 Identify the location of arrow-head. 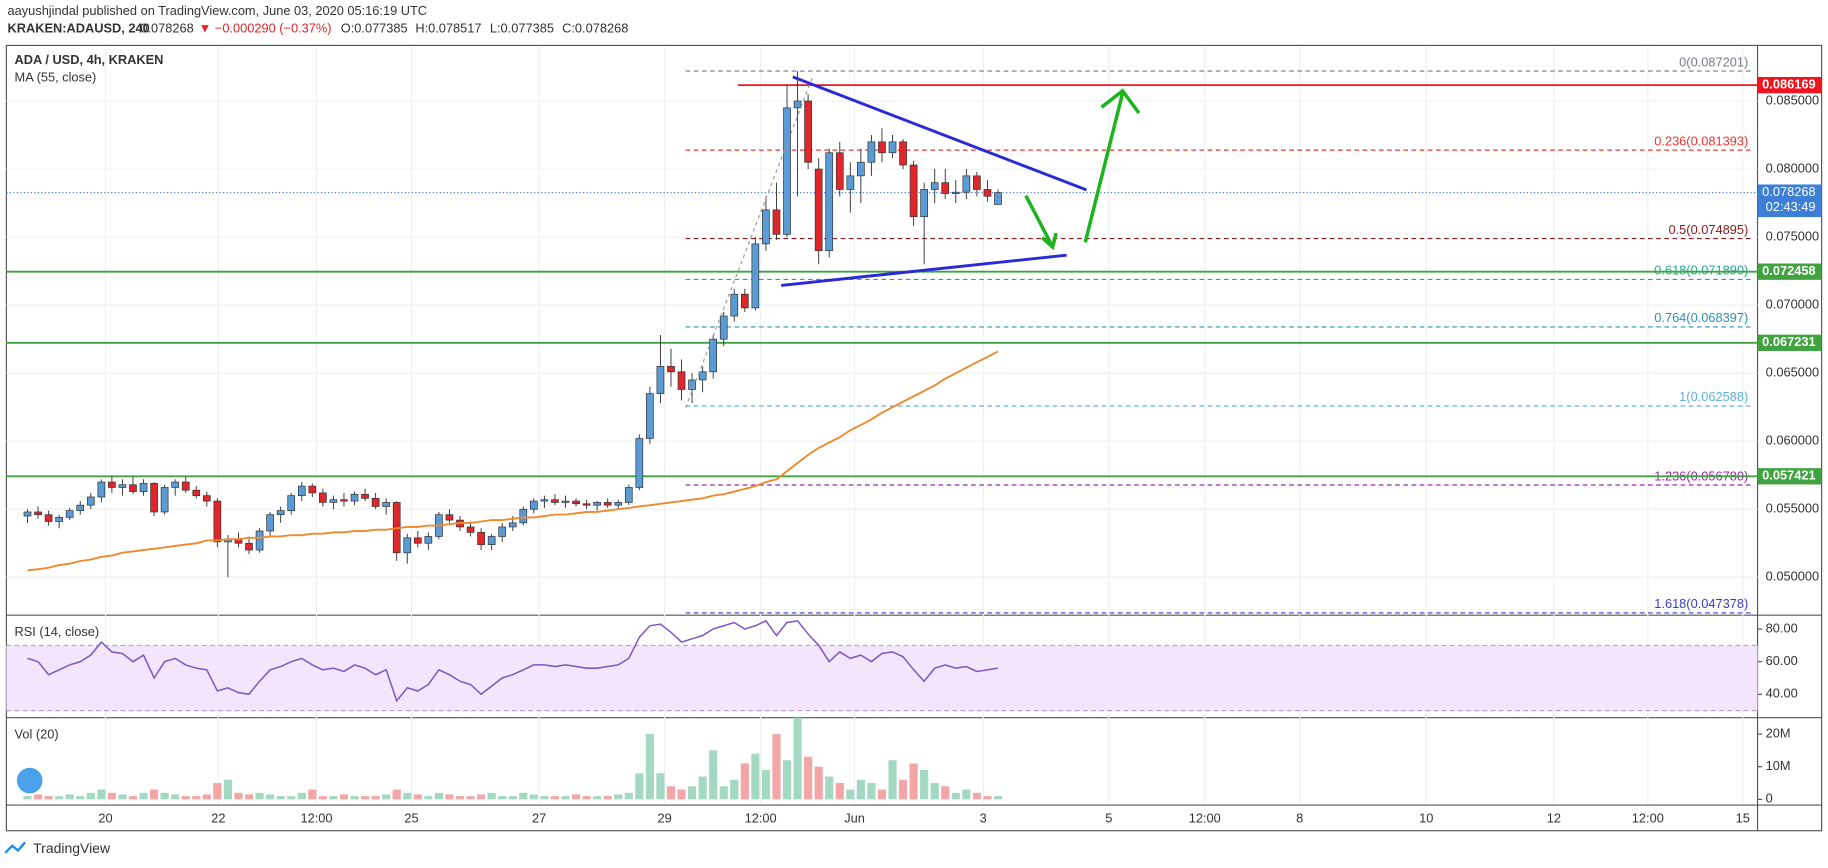
(1049, 241).